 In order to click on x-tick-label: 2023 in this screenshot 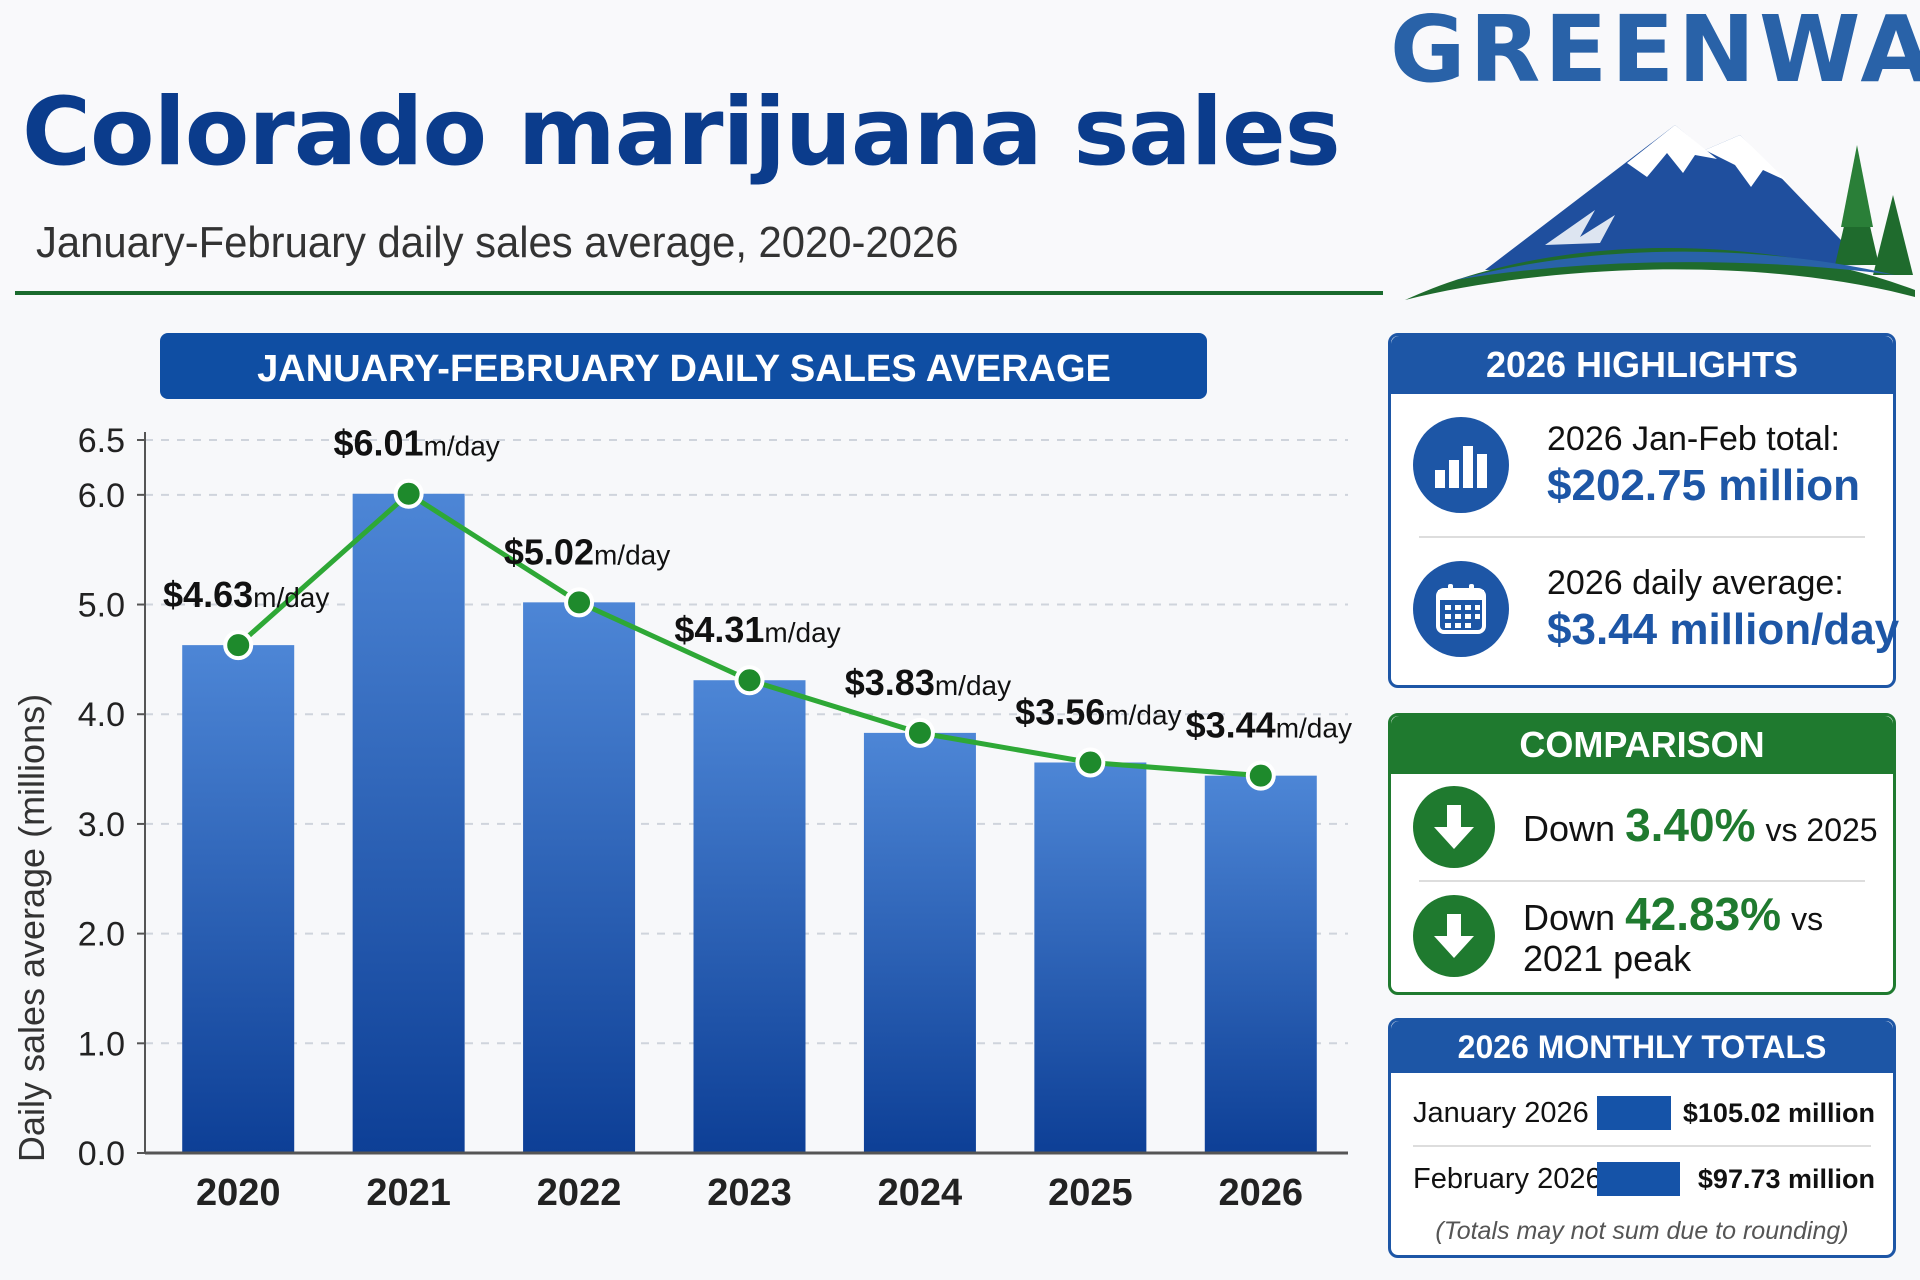, I will do `click(749, 1193)`.